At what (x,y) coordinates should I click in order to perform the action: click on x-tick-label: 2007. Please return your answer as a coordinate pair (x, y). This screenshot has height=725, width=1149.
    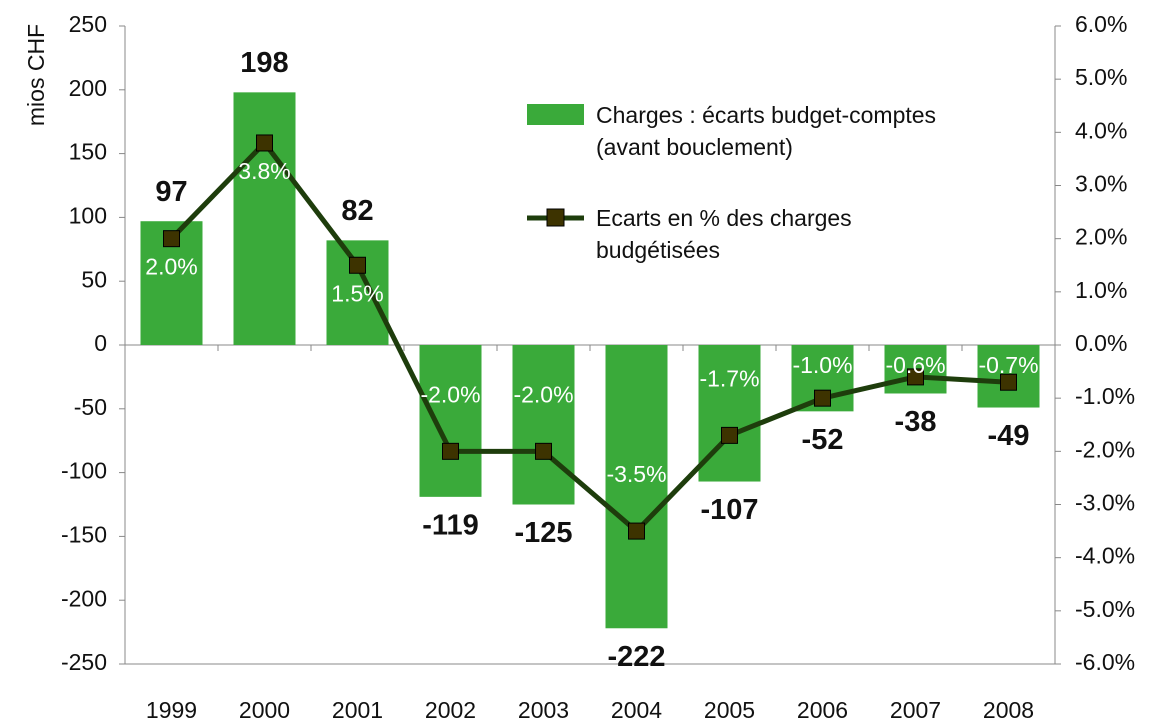
    Looking at the image, I should click on (915, 710).